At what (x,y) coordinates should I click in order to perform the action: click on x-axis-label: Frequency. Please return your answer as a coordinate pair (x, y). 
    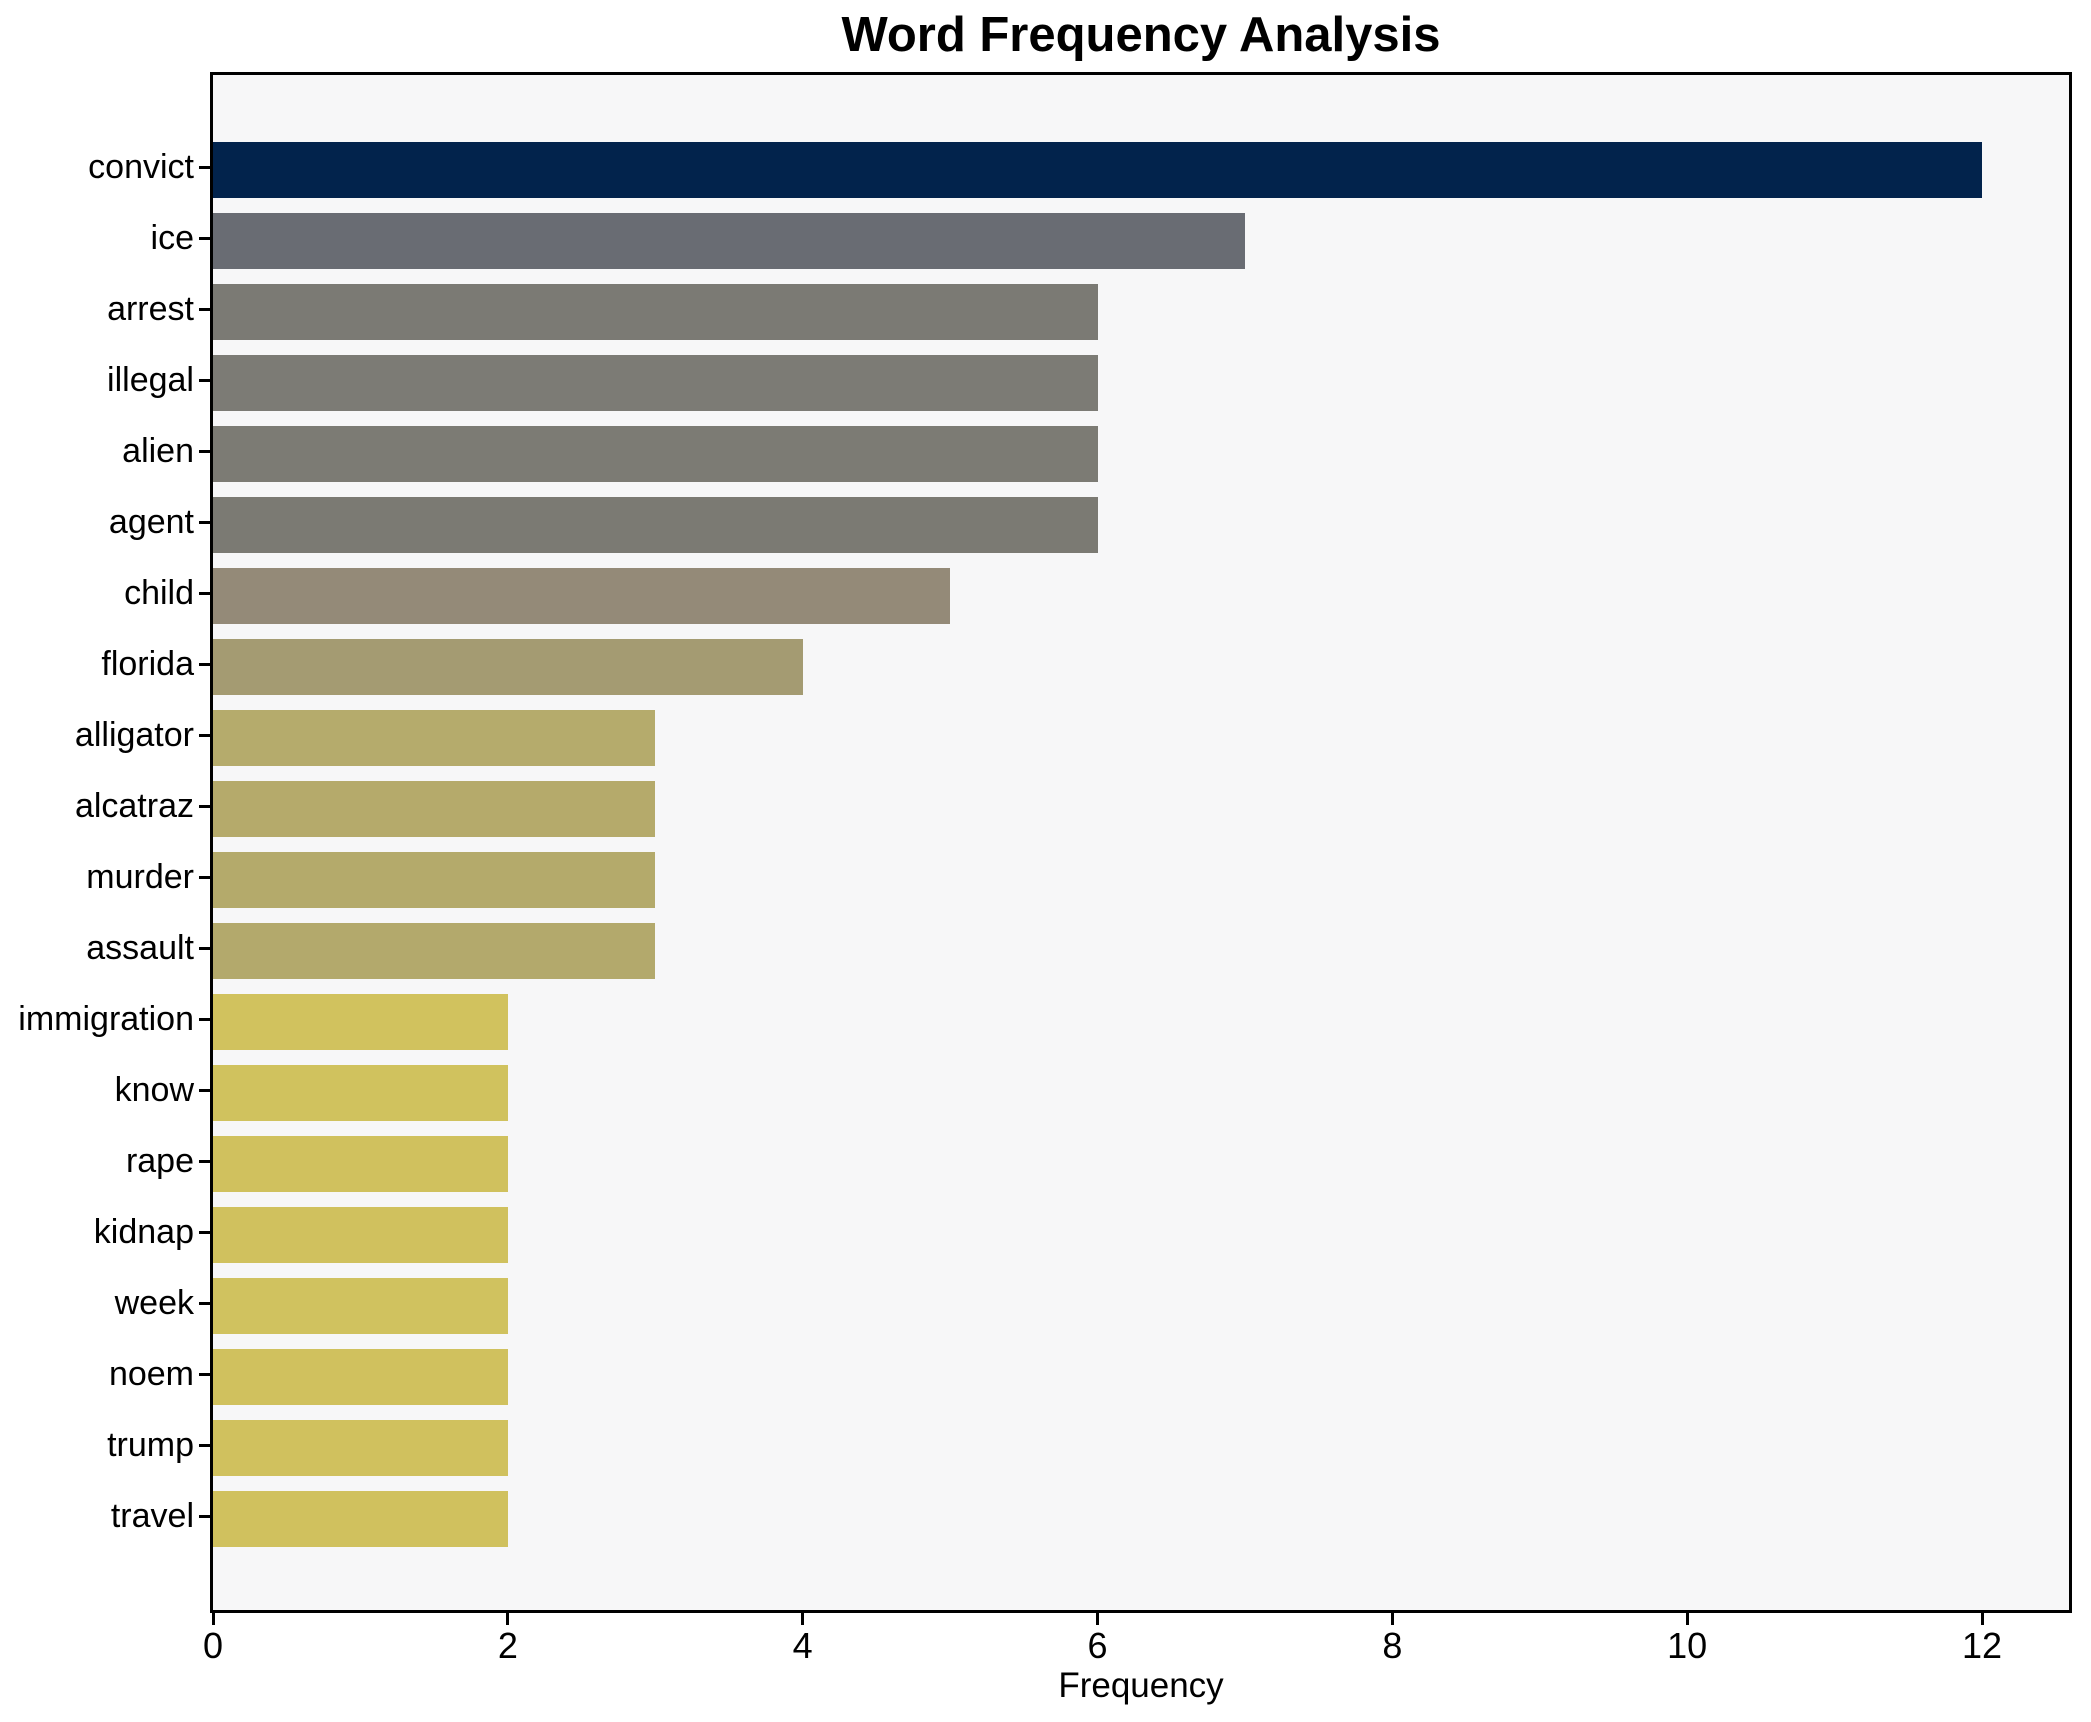
    Looking at the image, I should click on (1141, 1685).